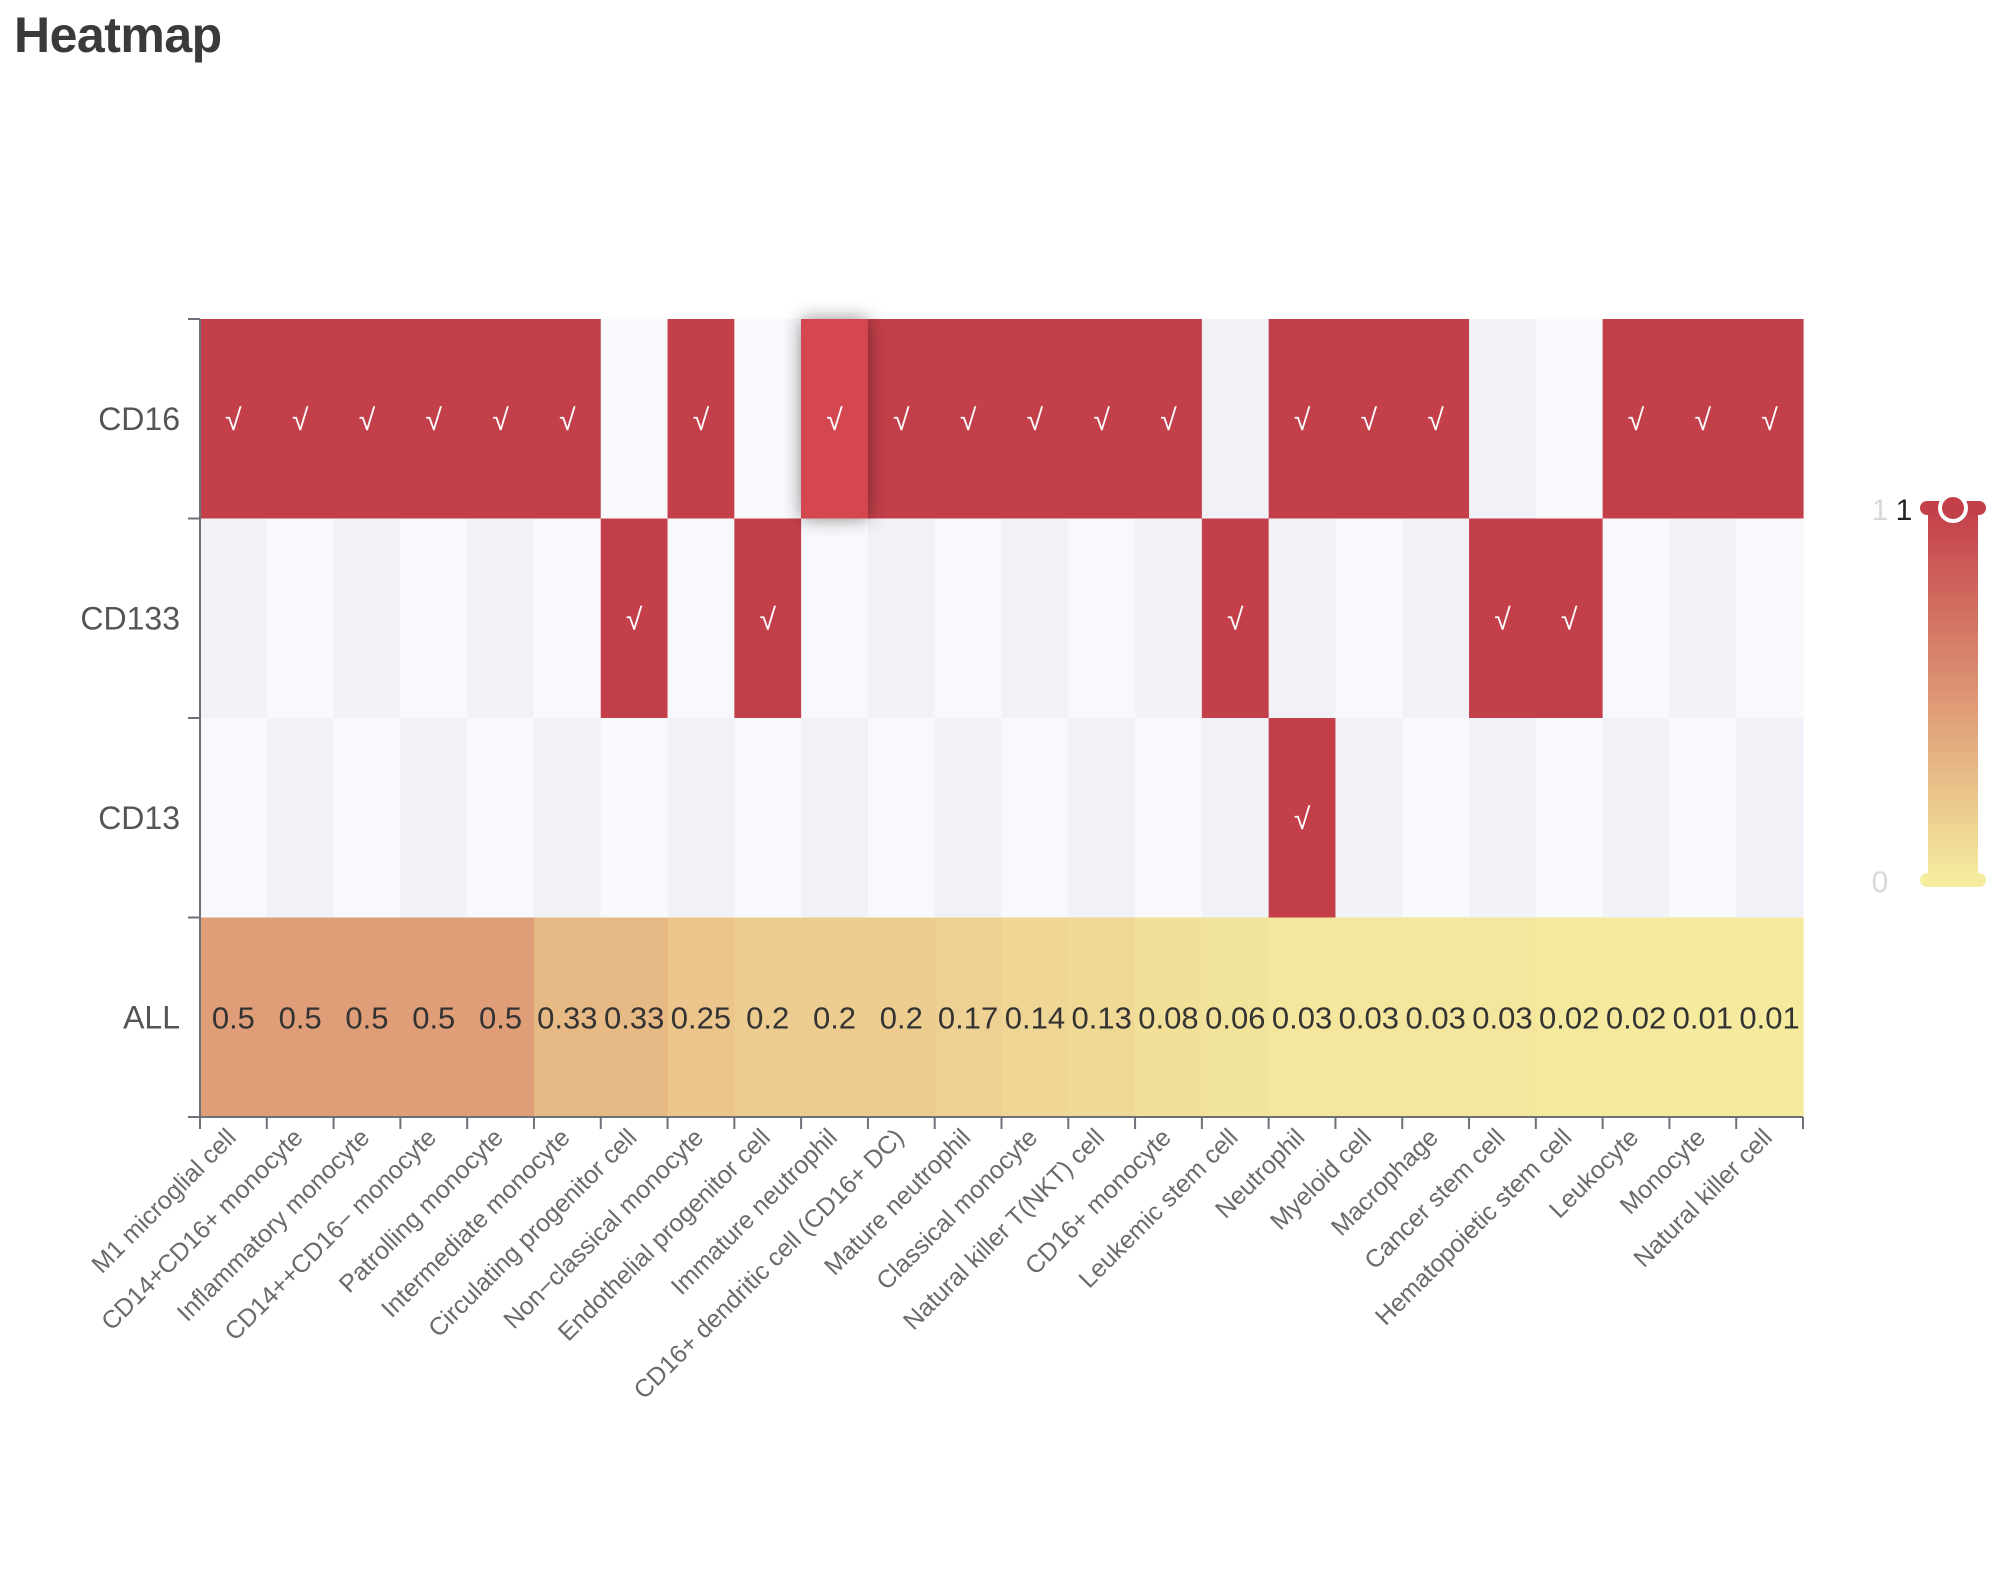 The width and height of the screenshot is (2000, 1596). I want to click on heatmap-cell-all-circulating-progenitor-cell, so click(634, 1017).